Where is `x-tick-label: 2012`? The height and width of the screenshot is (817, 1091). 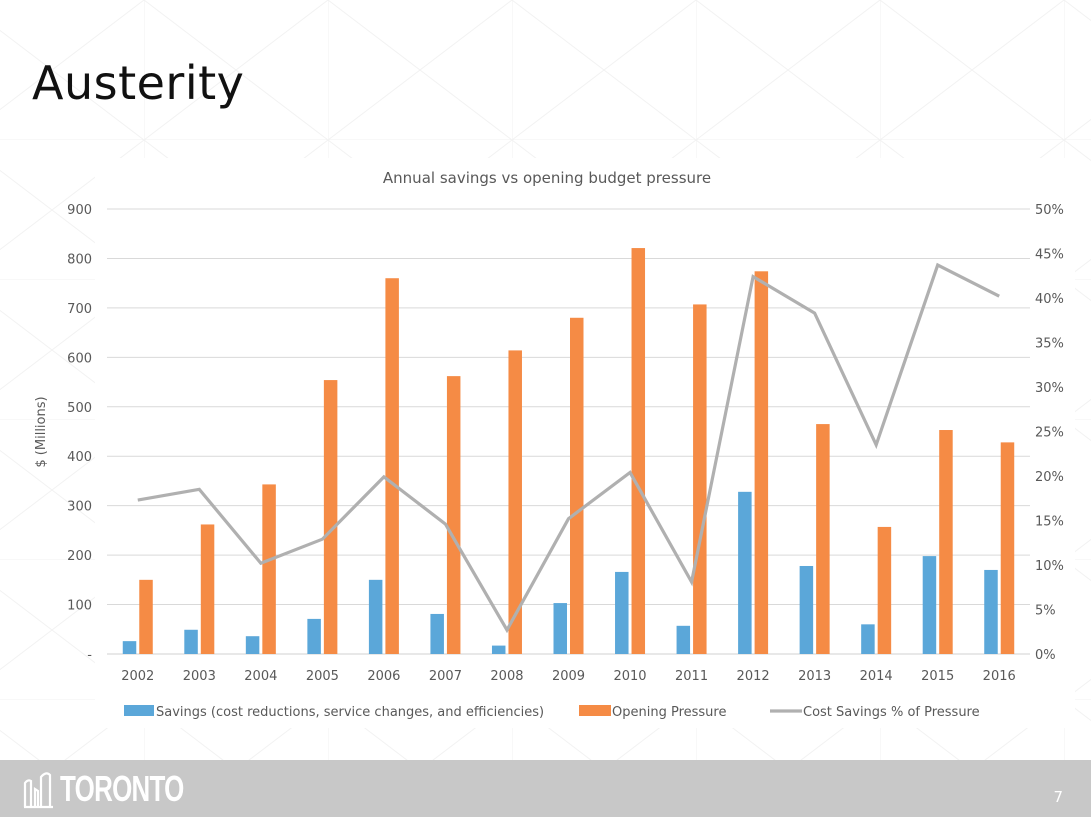
x-tick-label: 2012 is located at coordinates (753, 676).